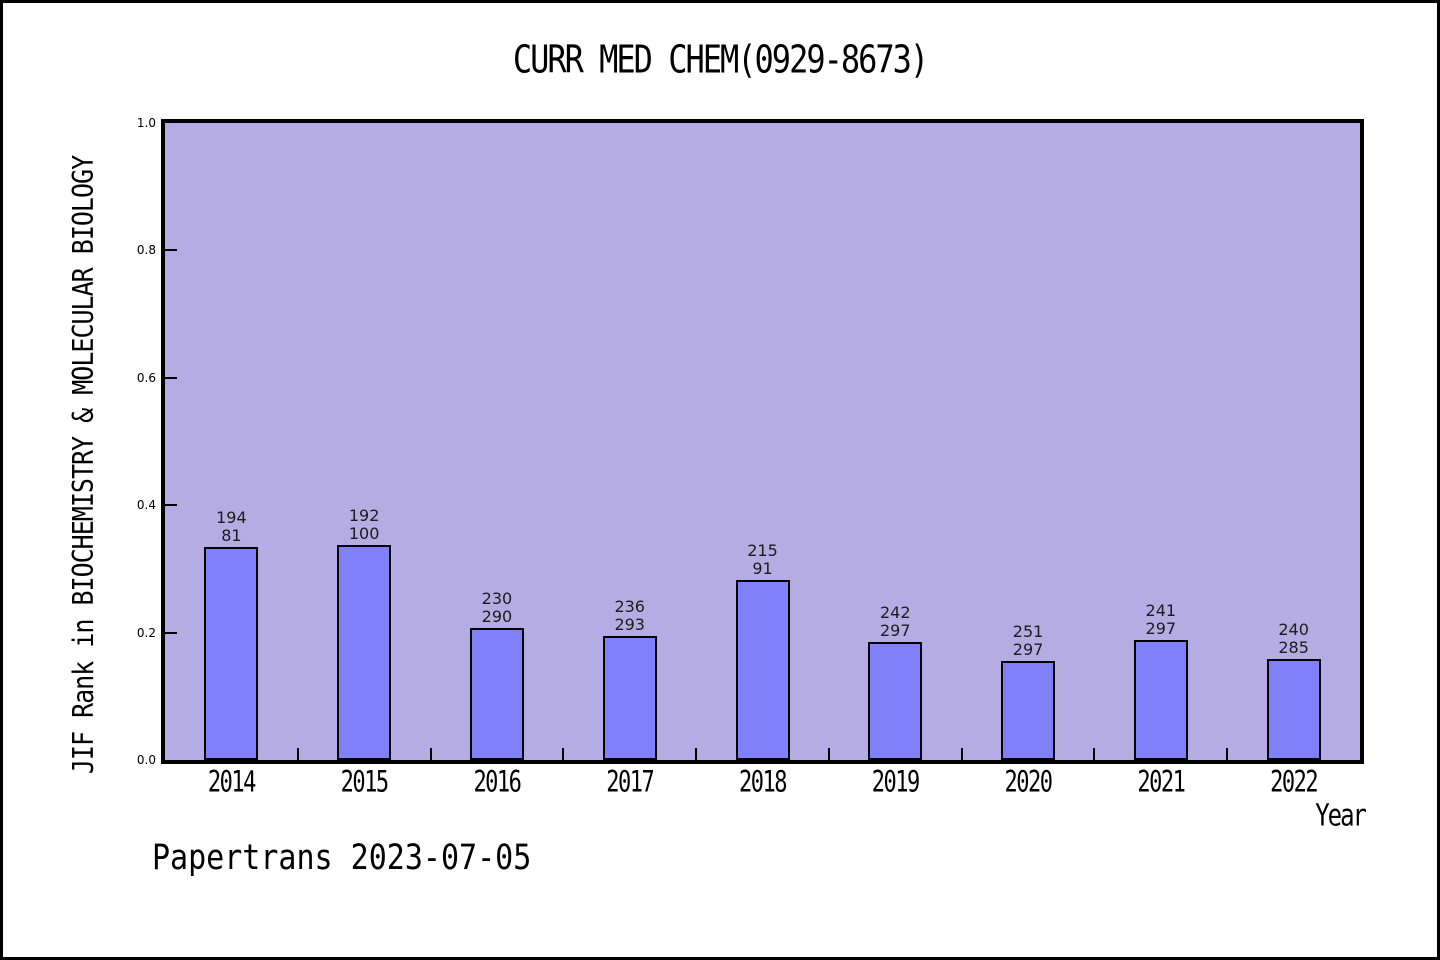  Describe the element at coordinates (895, 701) in the screenshot. I see `bar-2019` at that location.